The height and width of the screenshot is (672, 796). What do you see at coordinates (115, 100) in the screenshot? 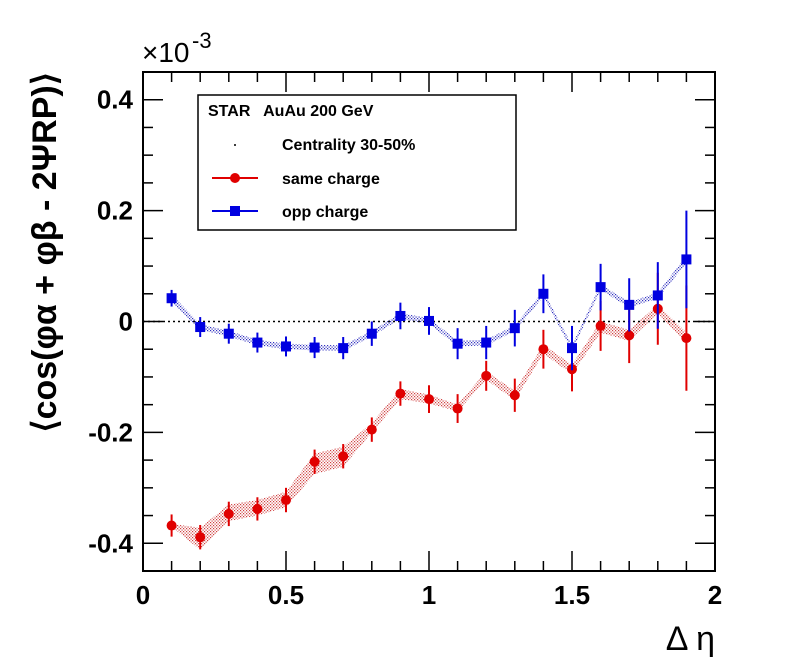
I see `y-tick-label: 0.4` at bounding box center [115, 100].